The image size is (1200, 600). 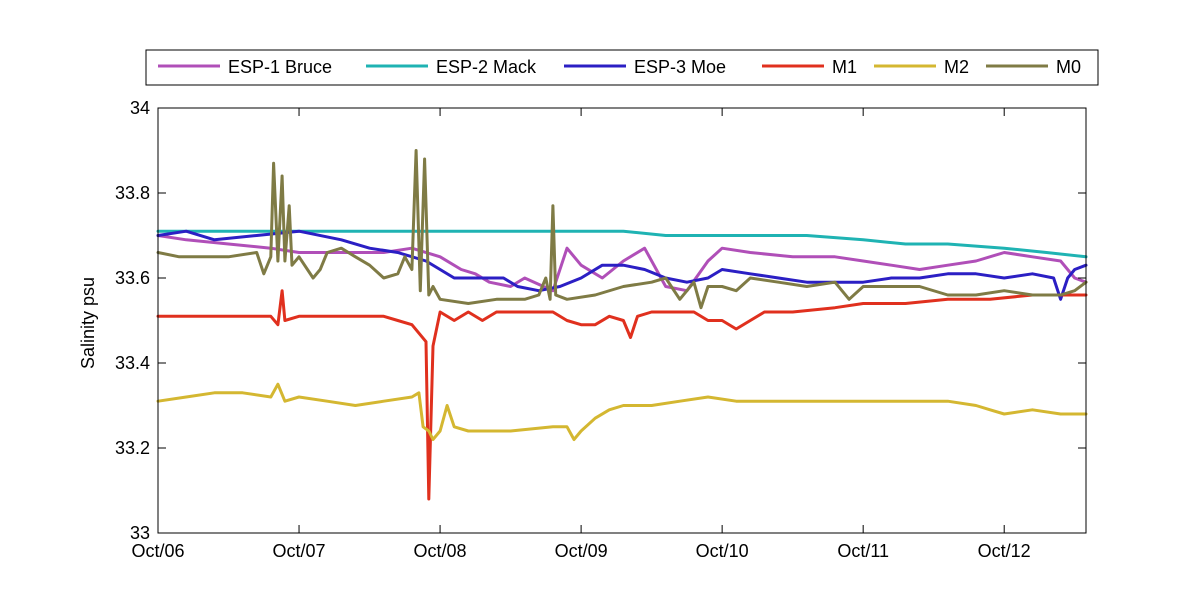 What do you see at coordinates (132, 363) in the screenshot?
I see `y-tick-label: 33.4` at bounding box center [132, 363].